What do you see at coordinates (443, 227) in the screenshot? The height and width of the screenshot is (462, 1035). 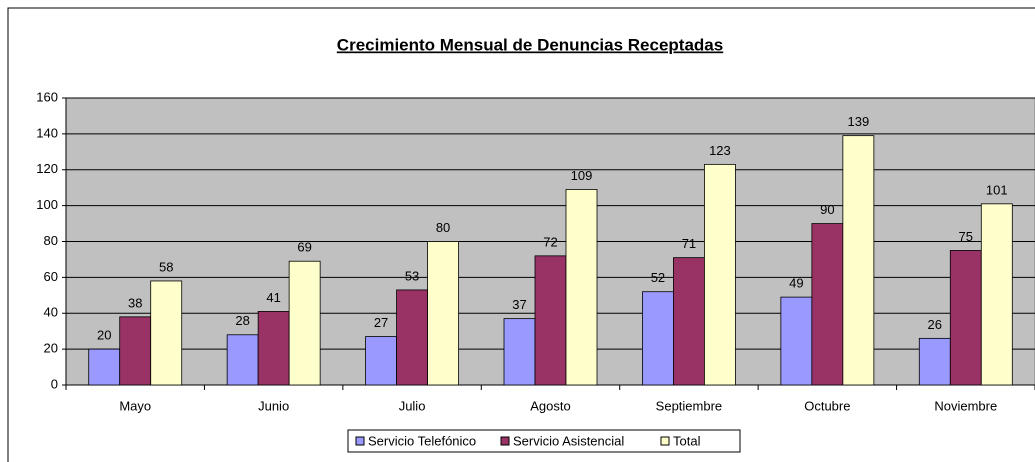 I see `data-label: 80` at bounding box center [443, 227].